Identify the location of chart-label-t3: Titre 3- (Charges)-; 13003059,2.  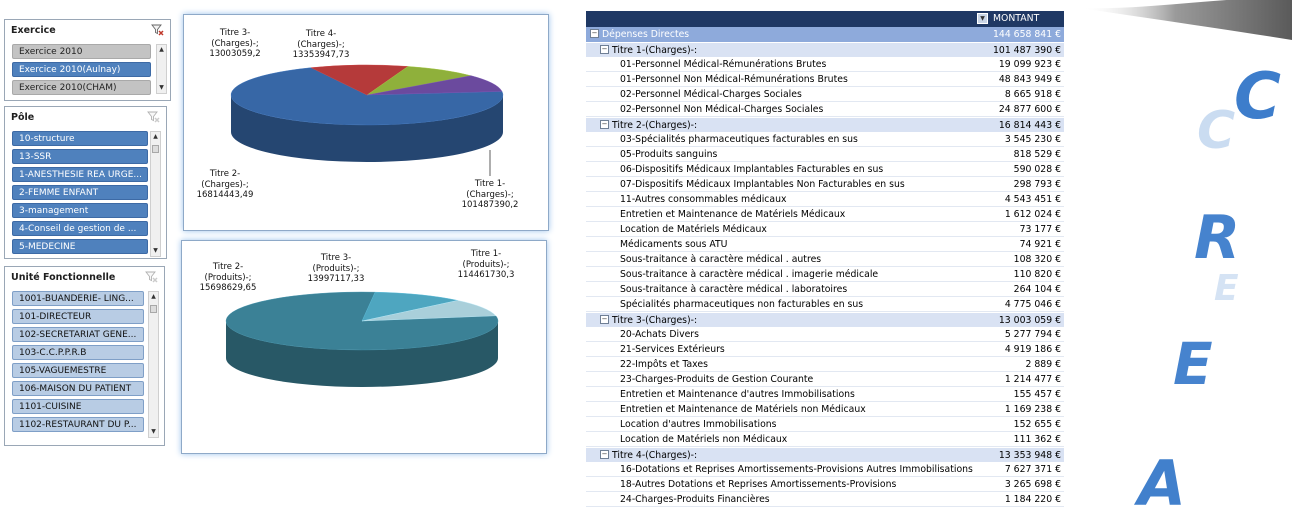
(235, 44).